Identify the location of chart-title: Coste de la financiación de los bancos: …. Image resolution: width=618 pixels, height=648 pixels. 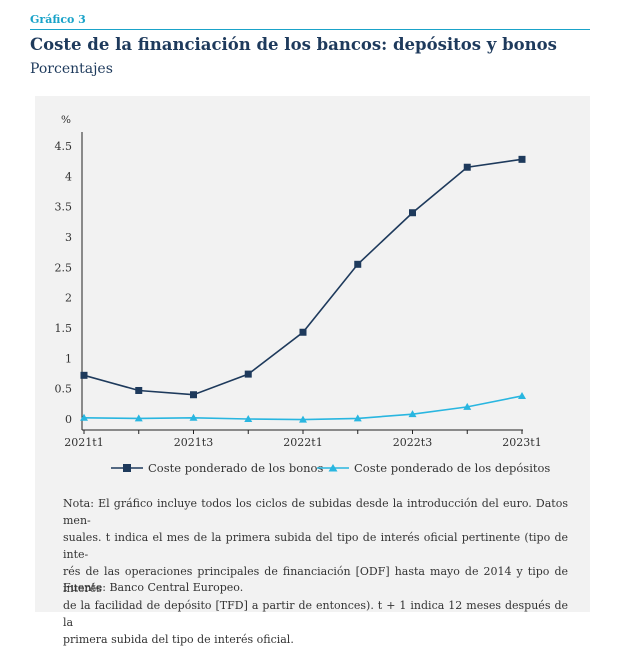
(293, 44).